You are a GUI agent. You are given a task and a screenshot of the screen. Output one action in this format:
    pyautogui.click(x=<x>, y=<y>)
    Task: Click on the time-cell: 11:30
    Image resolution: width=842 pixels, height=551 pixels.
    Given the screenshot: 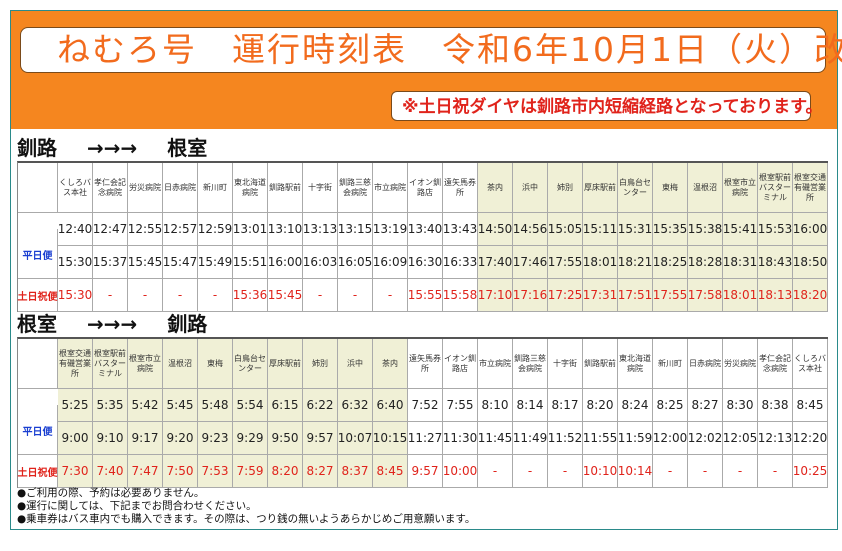 What is the action you would take?
    pyautogui.click(x=460, y=438)
    